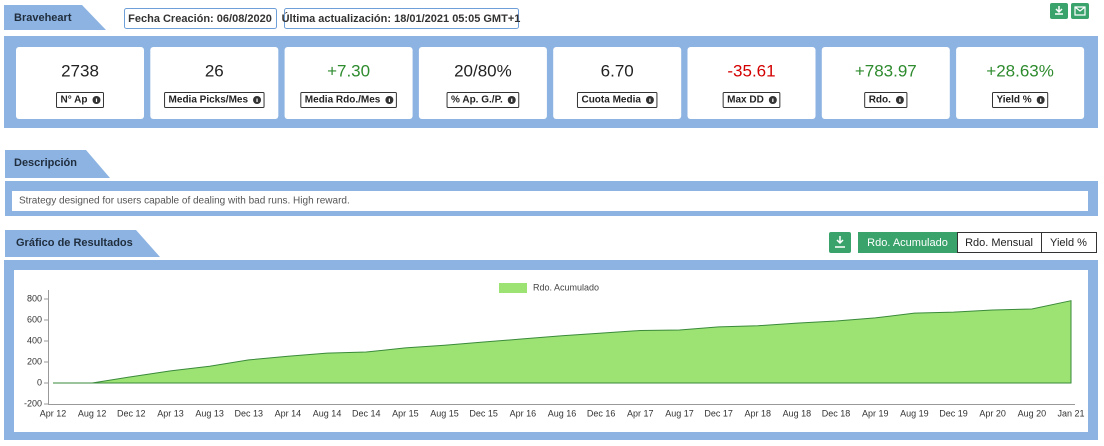  What do you see at coordinates (33, 403) in the screenshot?
I see `y-tick-label: -200` at bounding box center [33, 403].